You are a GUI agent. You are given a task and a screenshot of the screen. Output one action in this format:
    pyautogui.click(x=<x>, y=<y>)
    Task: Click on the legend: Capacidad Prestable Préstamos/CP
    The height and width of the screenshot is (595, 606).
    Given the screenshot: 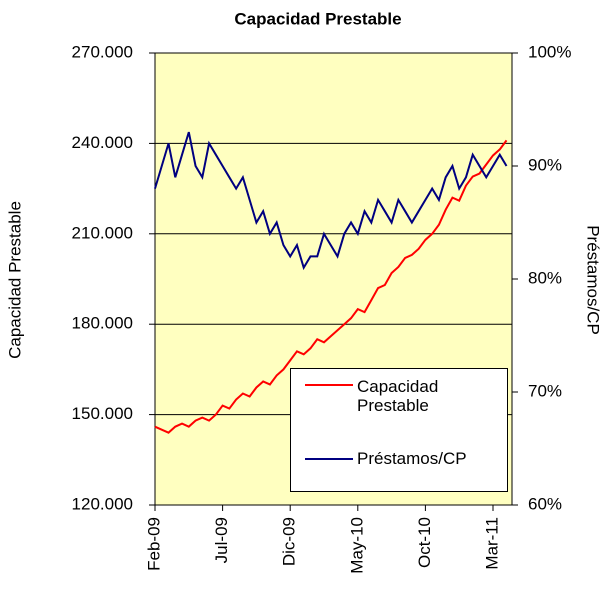 What is the action you would take?
    pyautogui.click(x=399, y=430)
    